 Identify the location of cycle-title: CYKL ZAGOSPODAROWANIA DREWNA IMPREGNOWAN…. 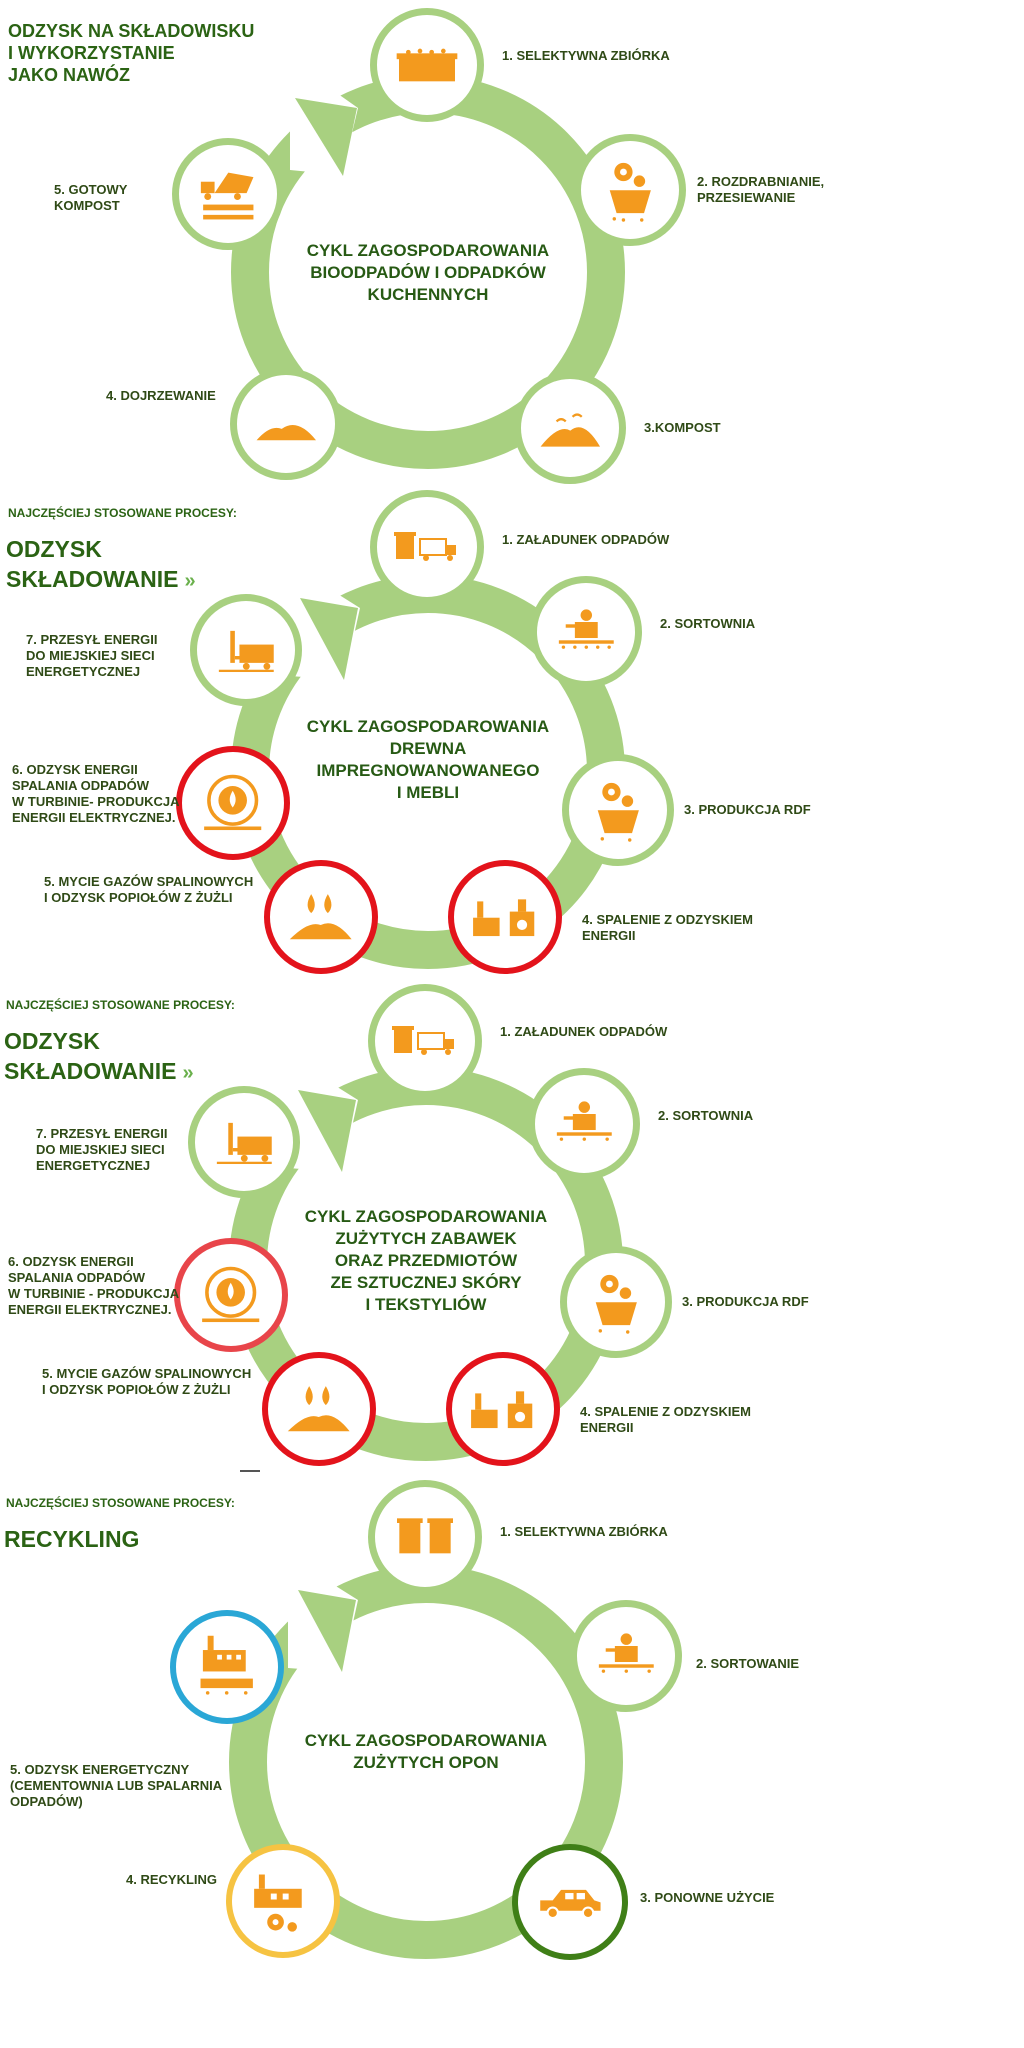
(428, 759).